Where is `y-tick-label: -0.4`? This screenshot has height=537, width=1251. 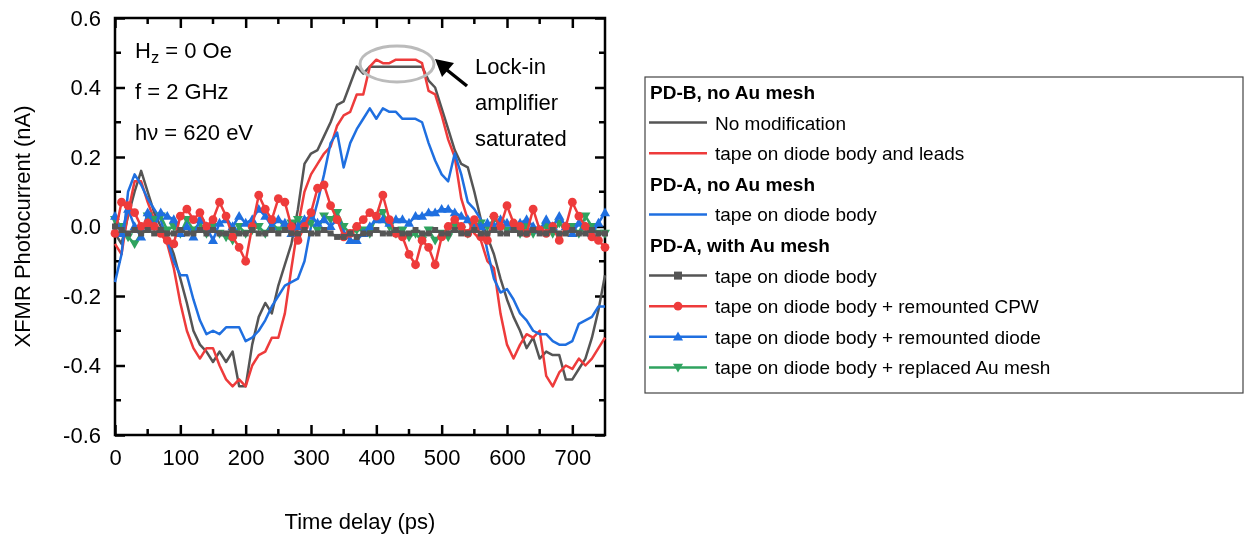 y-tick-label: -0.4 is located at coordinates (82, 366).